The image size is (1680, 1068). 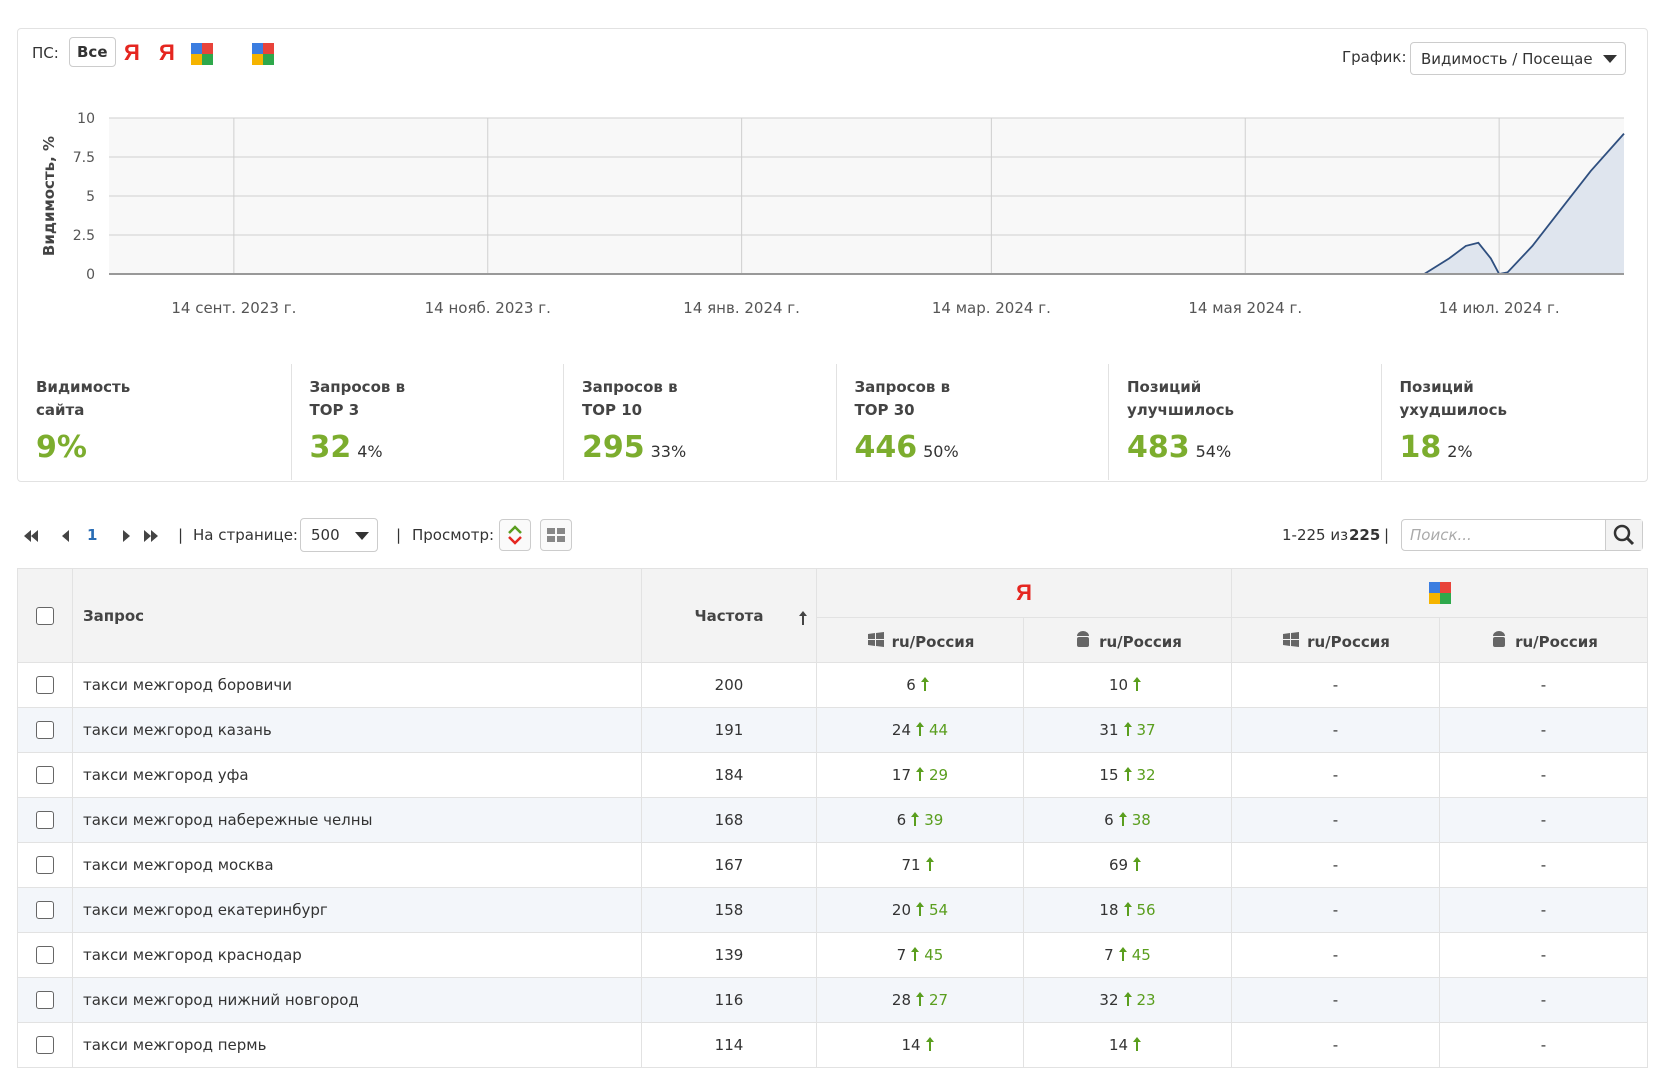 What do you see at coordinates (370, 451) in the screenshot?
I see `stat-percent: 4%` at bounding box center [370, 451].